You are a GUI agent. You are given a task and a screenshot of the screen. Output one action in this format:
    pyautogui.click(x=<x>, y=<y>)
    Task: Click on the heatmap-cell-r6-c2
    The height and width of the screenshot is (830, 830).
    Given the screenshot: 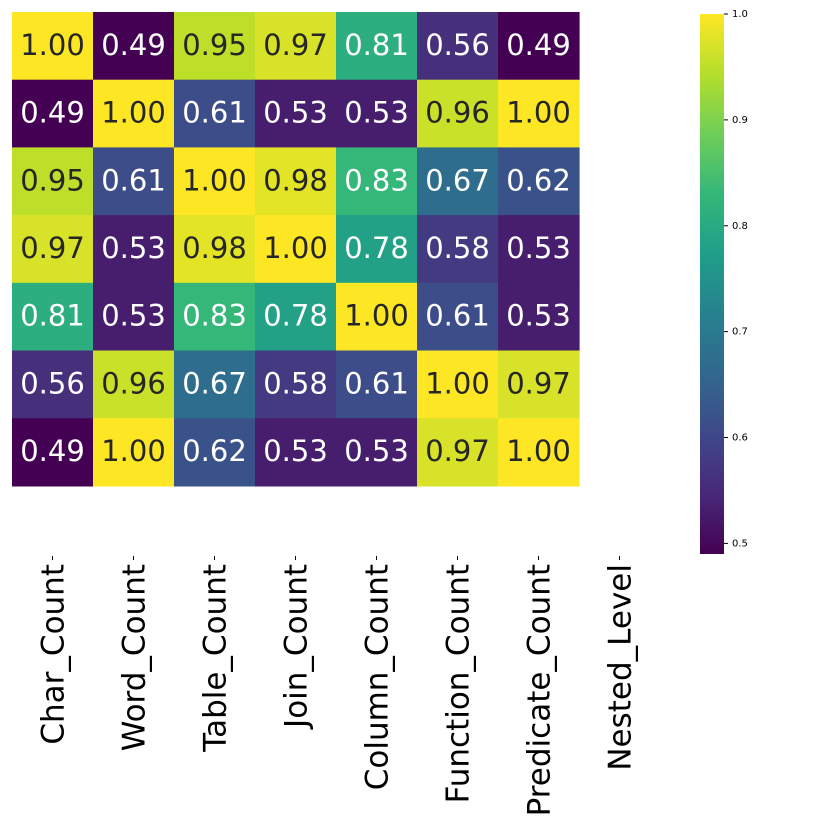 What is the action you would take?
    pyautogui.click(x=215, y=452)
    